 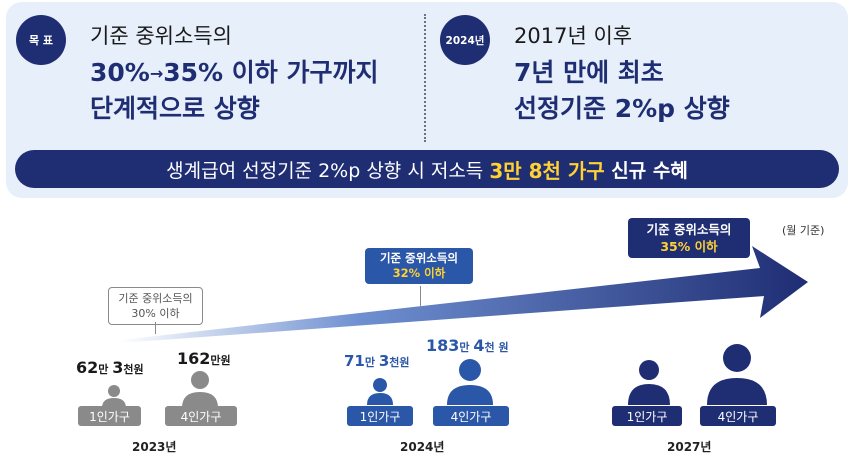 I want to click on milestone-badge: 2024년, so click(x=465, y=40).